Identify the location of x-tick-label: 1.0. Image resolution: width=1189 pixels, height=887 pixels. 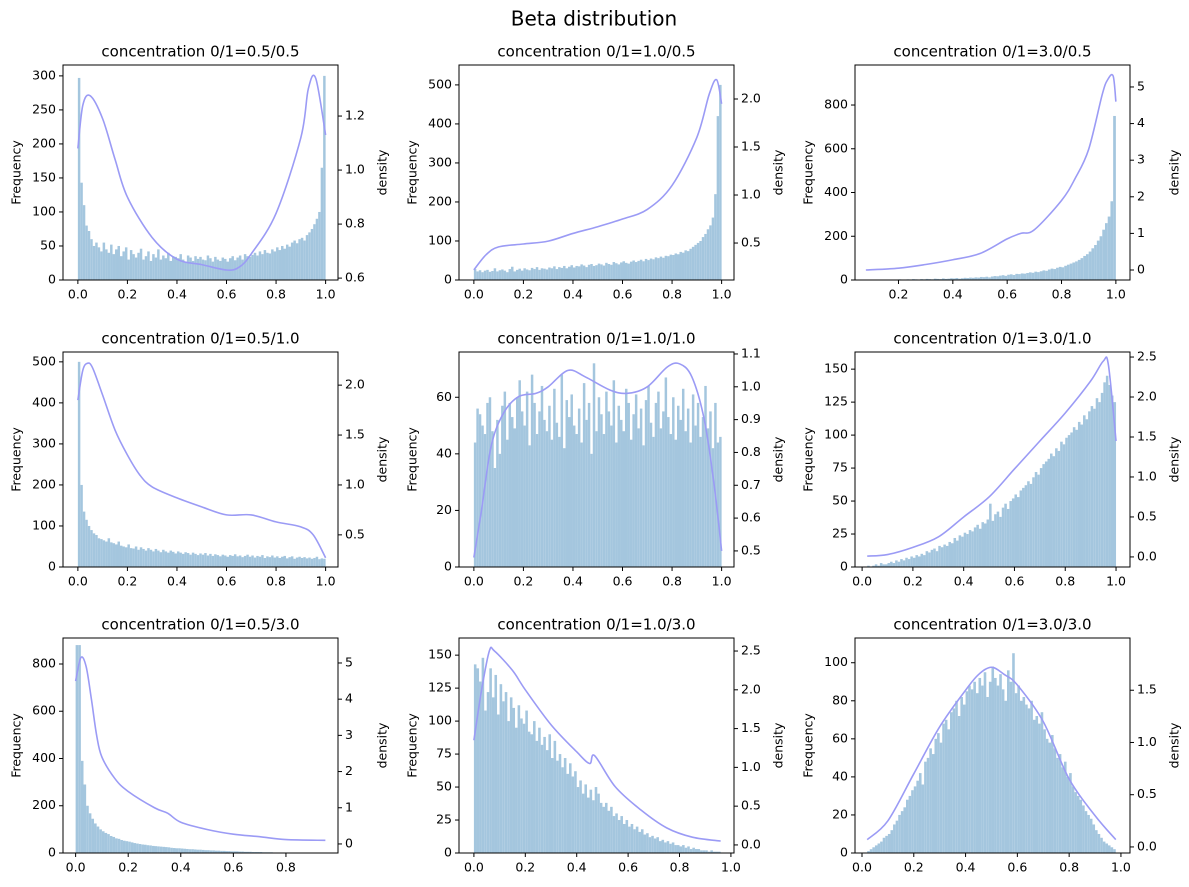
(326, 294).